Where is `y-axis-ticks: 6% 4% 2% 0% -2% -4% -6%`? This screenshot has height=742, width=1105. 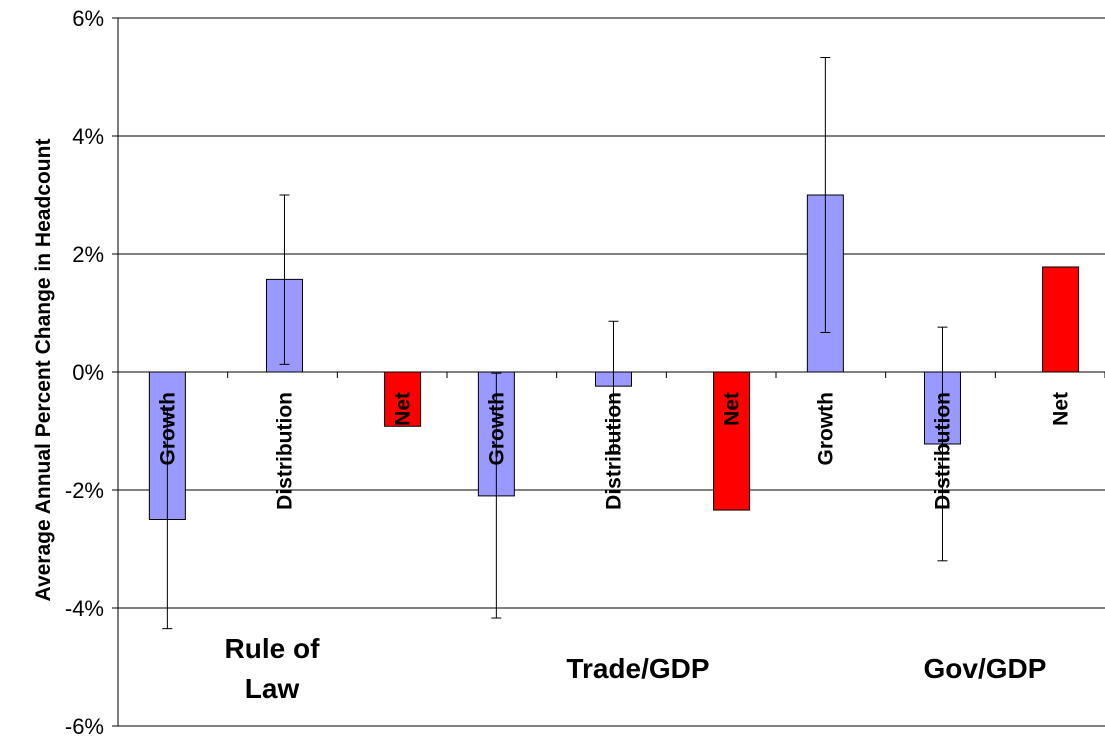 y-axis-ticks: 6% 4% 2% 0% -2% -4% -6% is located at coordinates (91, 372).